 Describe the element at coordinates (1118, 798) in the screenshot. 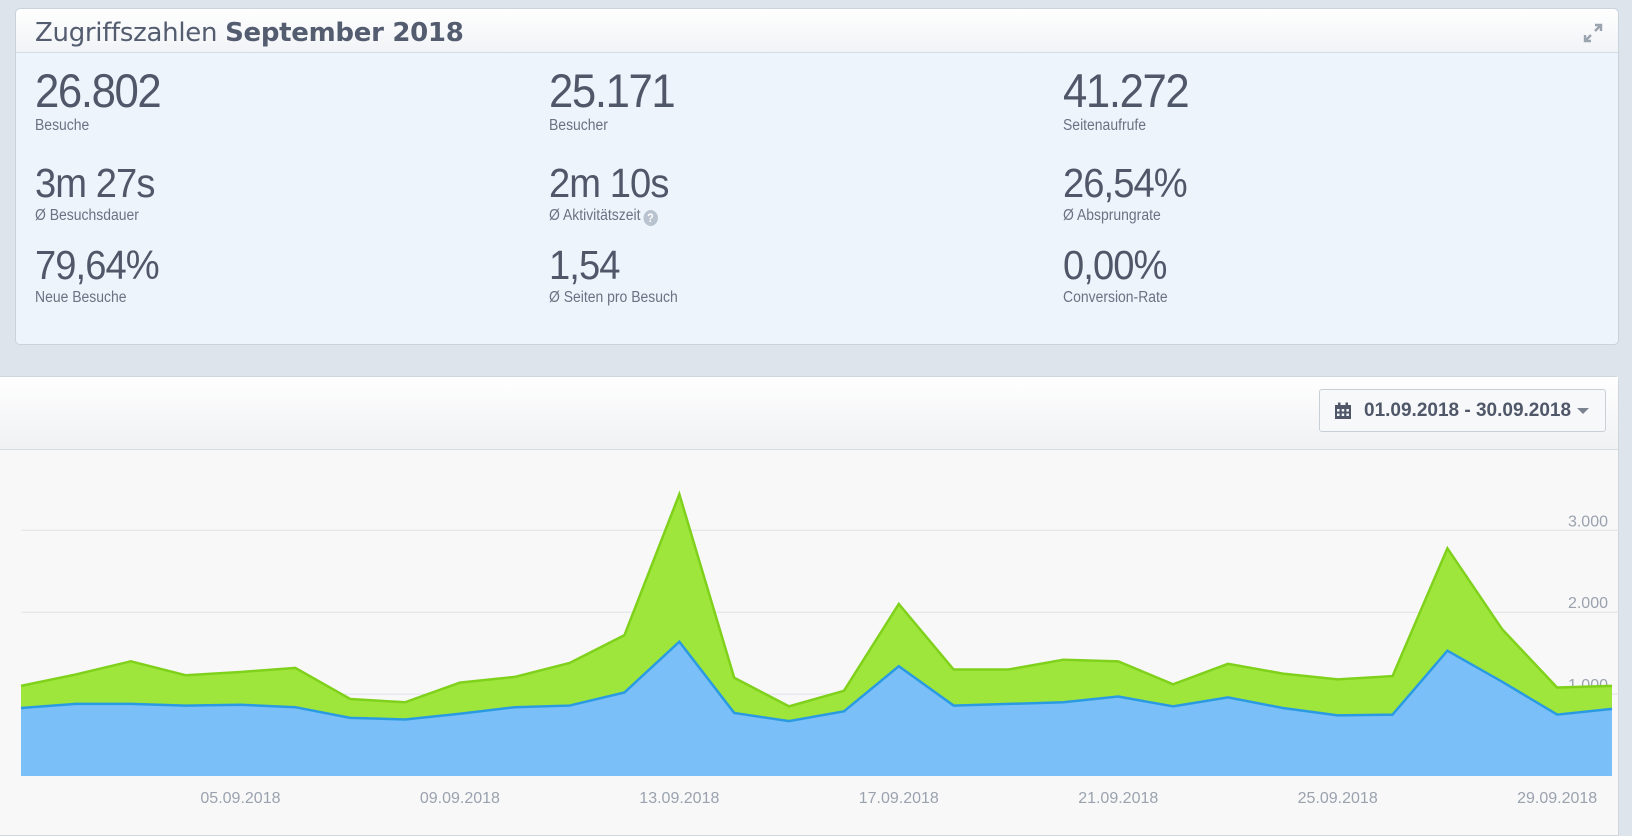

I see `x-tick-label: 21.09.2018` at that location.